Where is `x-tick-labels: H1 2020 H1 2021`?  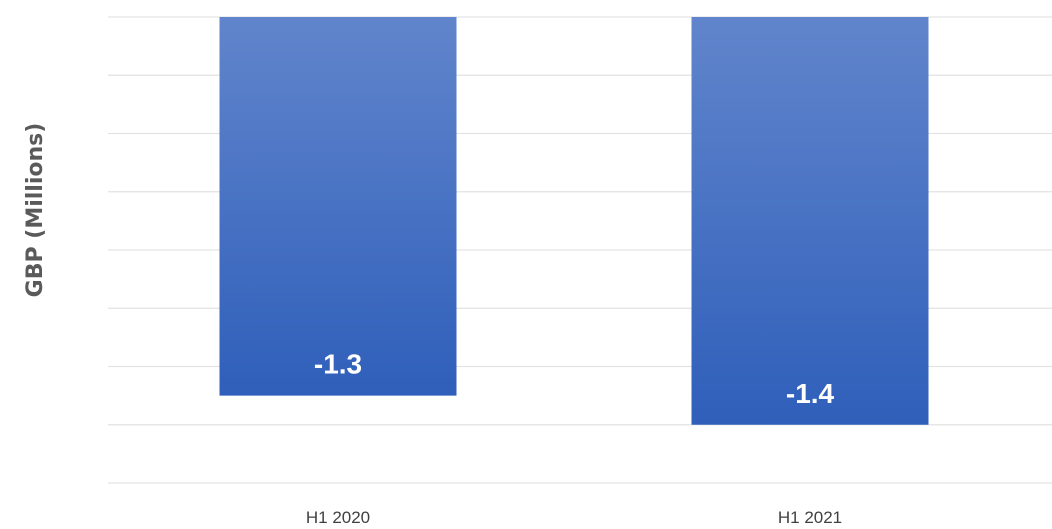
x-tick-labels: H1 2020 H1 2021 is located at coordinates (574, 517).